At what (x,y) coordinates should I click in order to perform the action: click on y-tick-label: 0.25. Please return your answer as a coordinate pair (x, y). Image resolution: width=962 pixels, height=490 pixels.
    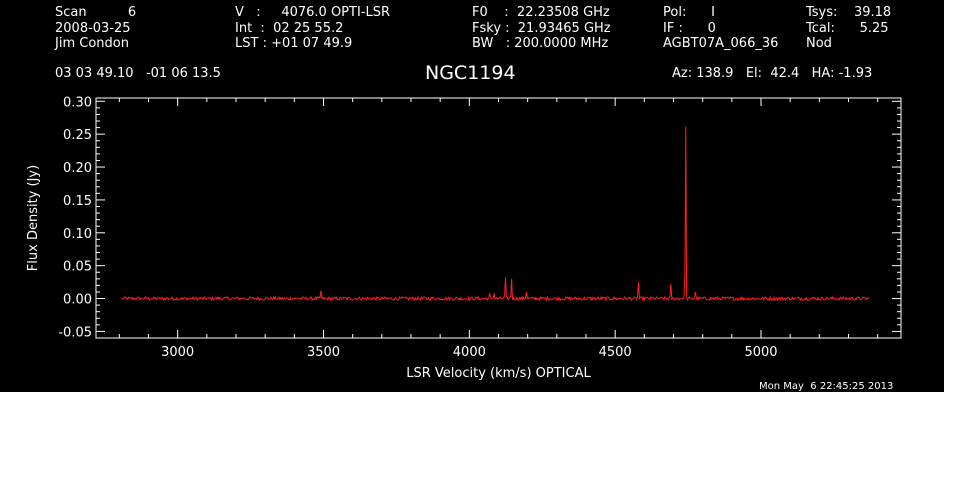
    Looking at the image, I should click on (77, 135).